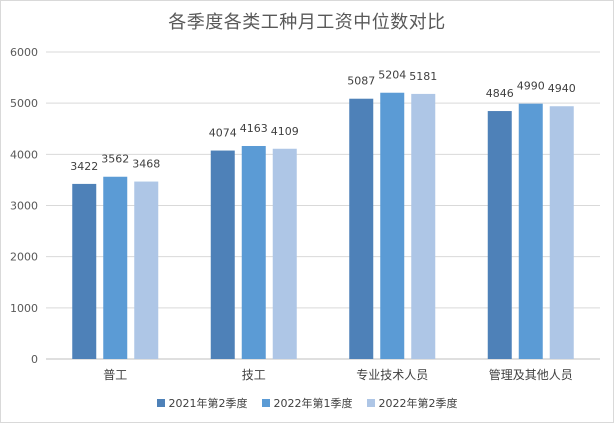 Image resolution: width=614 pixels, height=423 pixels. What do you see at coordinates (115, 159) in the screenshot?
I see `data-label: 3562` at bounding box center [115, 159].